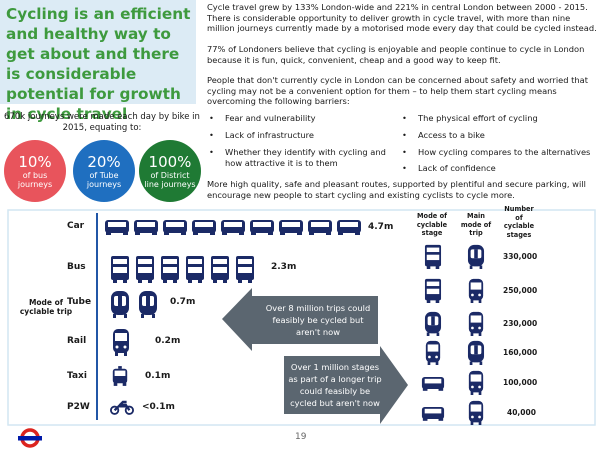 This screenshot has height=453, width=605. What do you see at coordinates (79, 302) in the screenshot?
I see `row-label: Tube` at bounding box center [79, 302].